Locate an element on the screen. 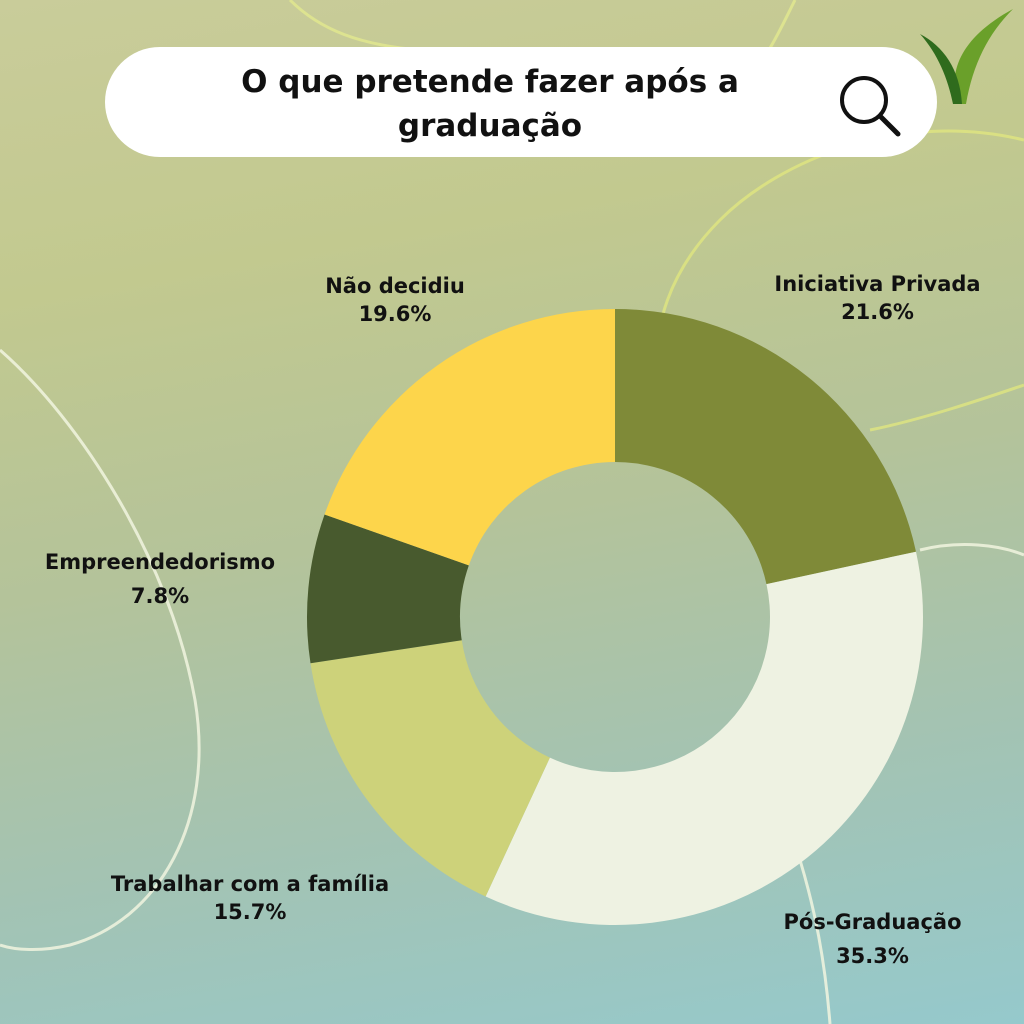 The image size is (1024, 1024). slice-label-pos-graduacao: Pós-Graduação 35.3% is located at coordinates (872, 939).